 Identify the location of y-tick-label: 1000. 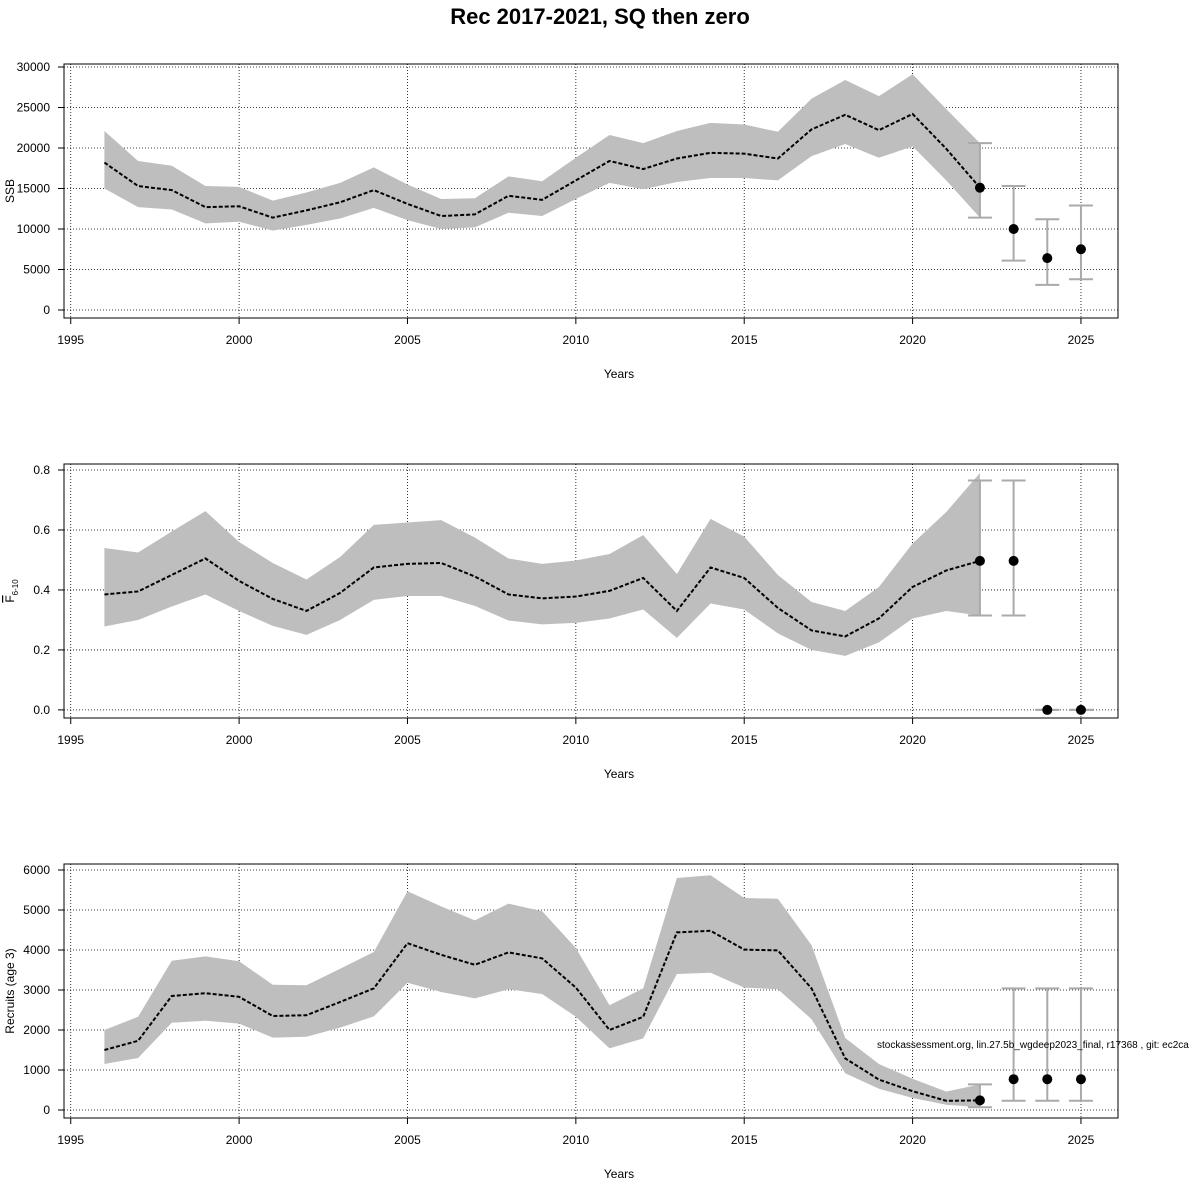
(36, 1070).